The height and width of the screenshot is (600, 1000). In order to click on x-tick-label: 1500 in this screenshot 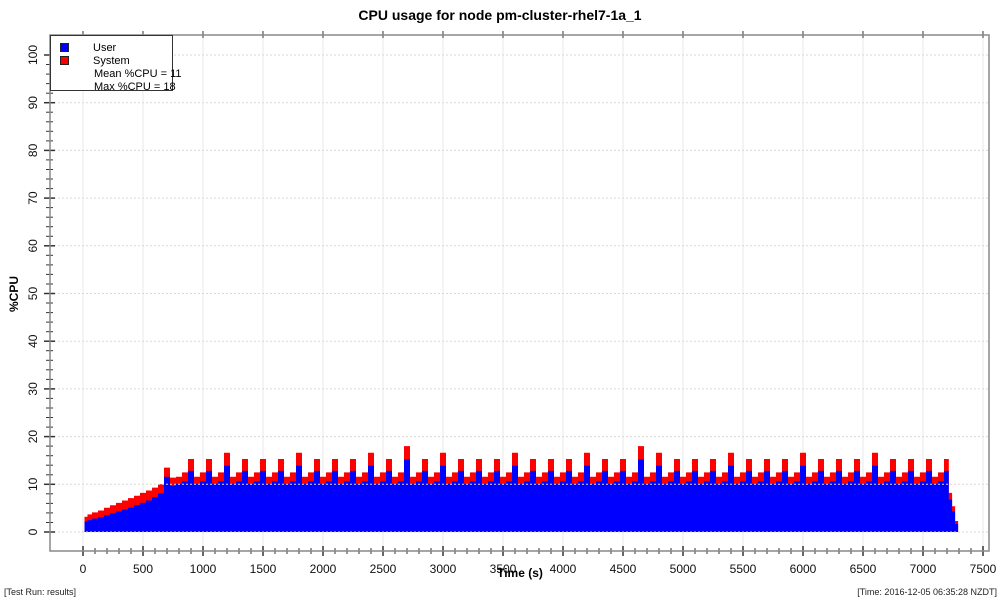, I will do `click(263, 569)`.